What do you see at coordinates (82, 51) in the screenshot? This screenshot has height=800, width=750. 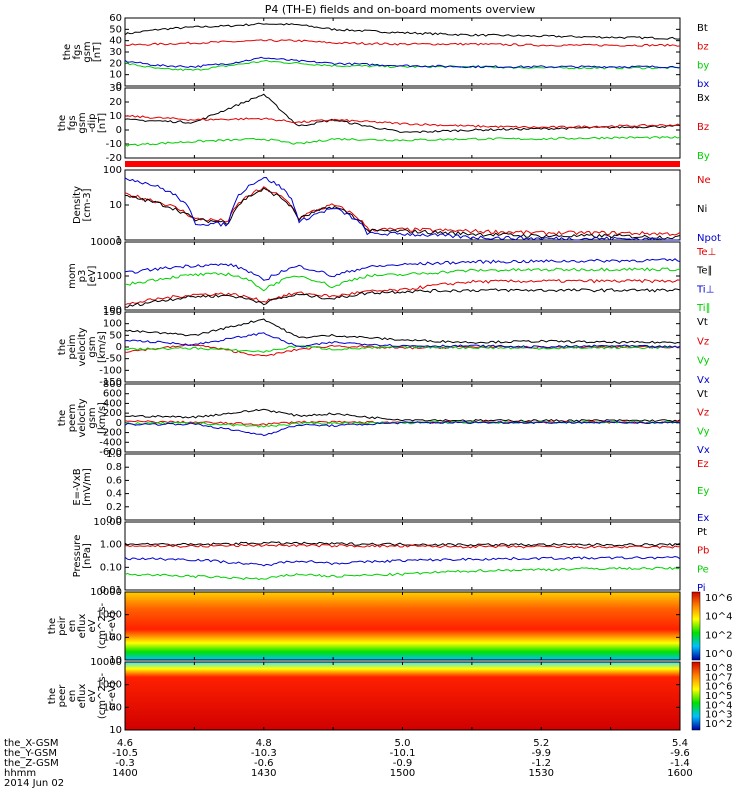 I see `y-axis-label: thefgsgsm[nT]` at bounding box center [82, 51].